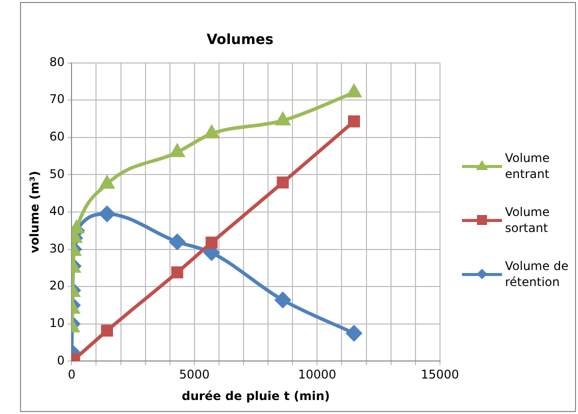 The image size is (578, 414). I want to click on y-tick-label: 70, so click(57, 99).